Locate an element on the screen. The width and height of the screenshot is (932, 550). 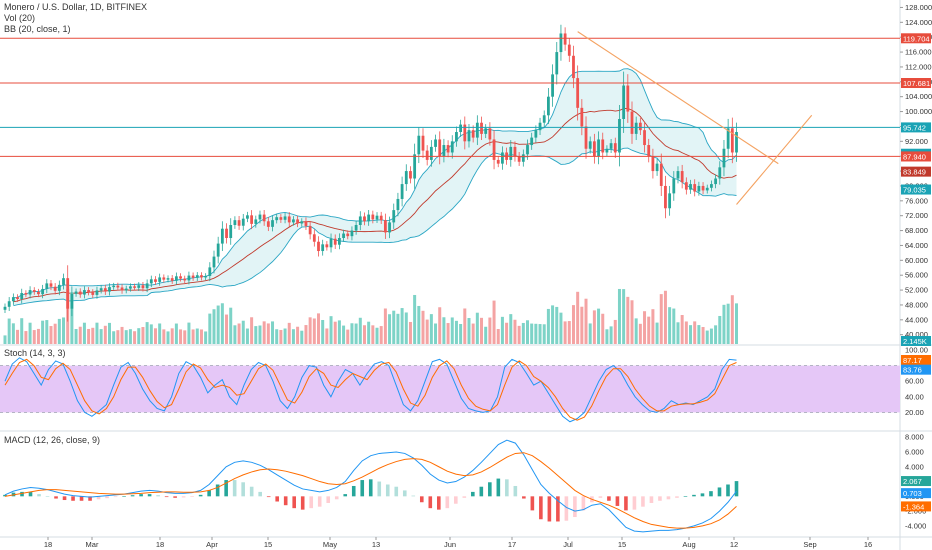
stoch-indicator-label: Stoch (14, 3, 3) is located at coordinates (35, 353).